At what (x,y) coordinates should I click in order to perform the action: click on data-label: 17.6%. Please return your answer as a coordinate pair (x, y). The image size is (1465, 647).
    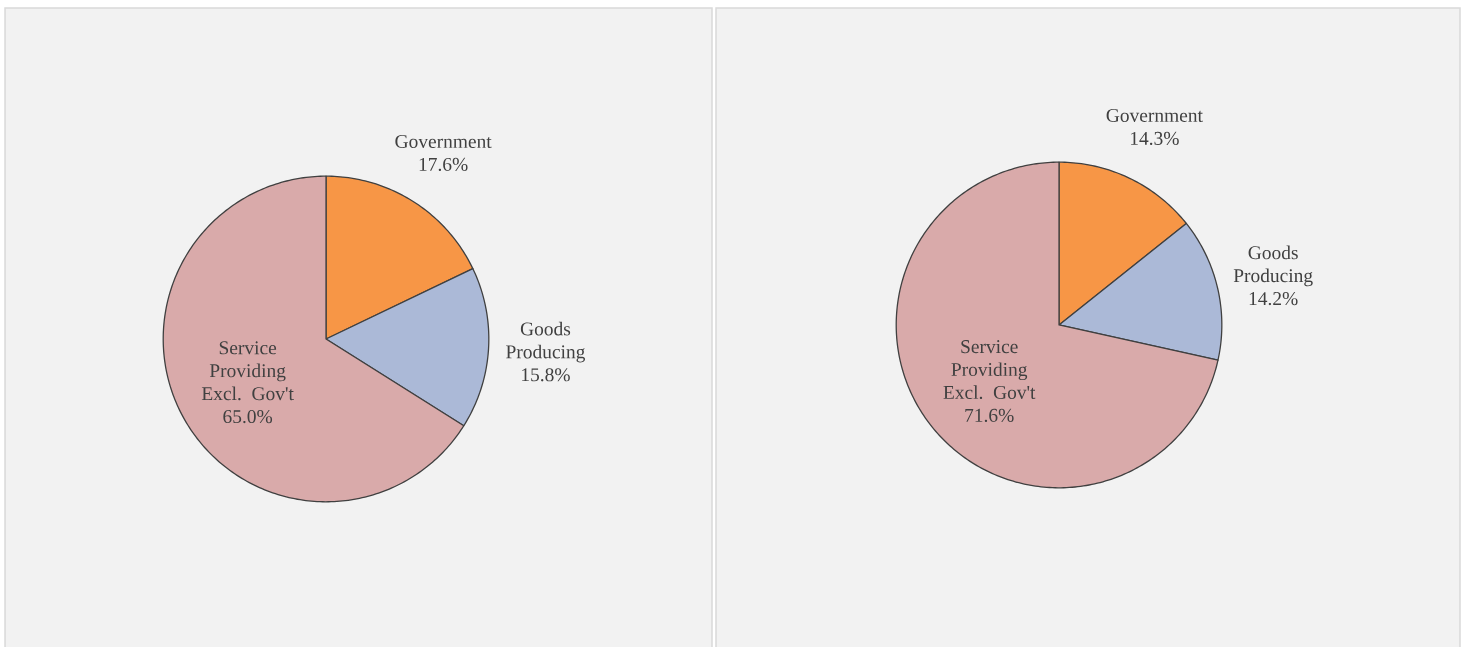
    Looking at the image, I should click on (443, 164).